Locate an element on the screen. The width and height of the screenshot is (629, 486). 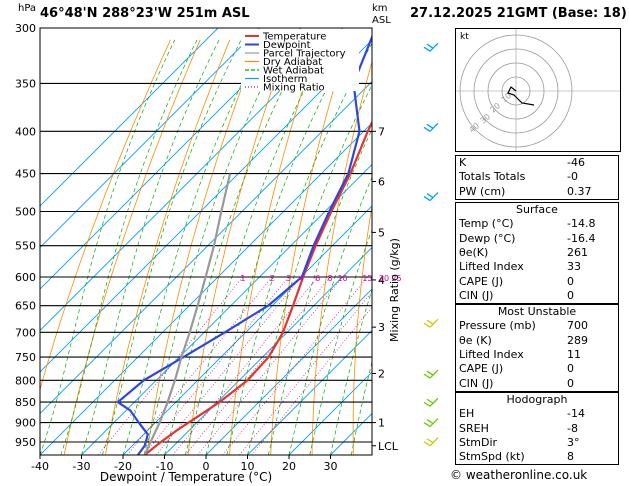
hodograph-plot: 10 20 30 40 kt is located at coordinates (538, 90).